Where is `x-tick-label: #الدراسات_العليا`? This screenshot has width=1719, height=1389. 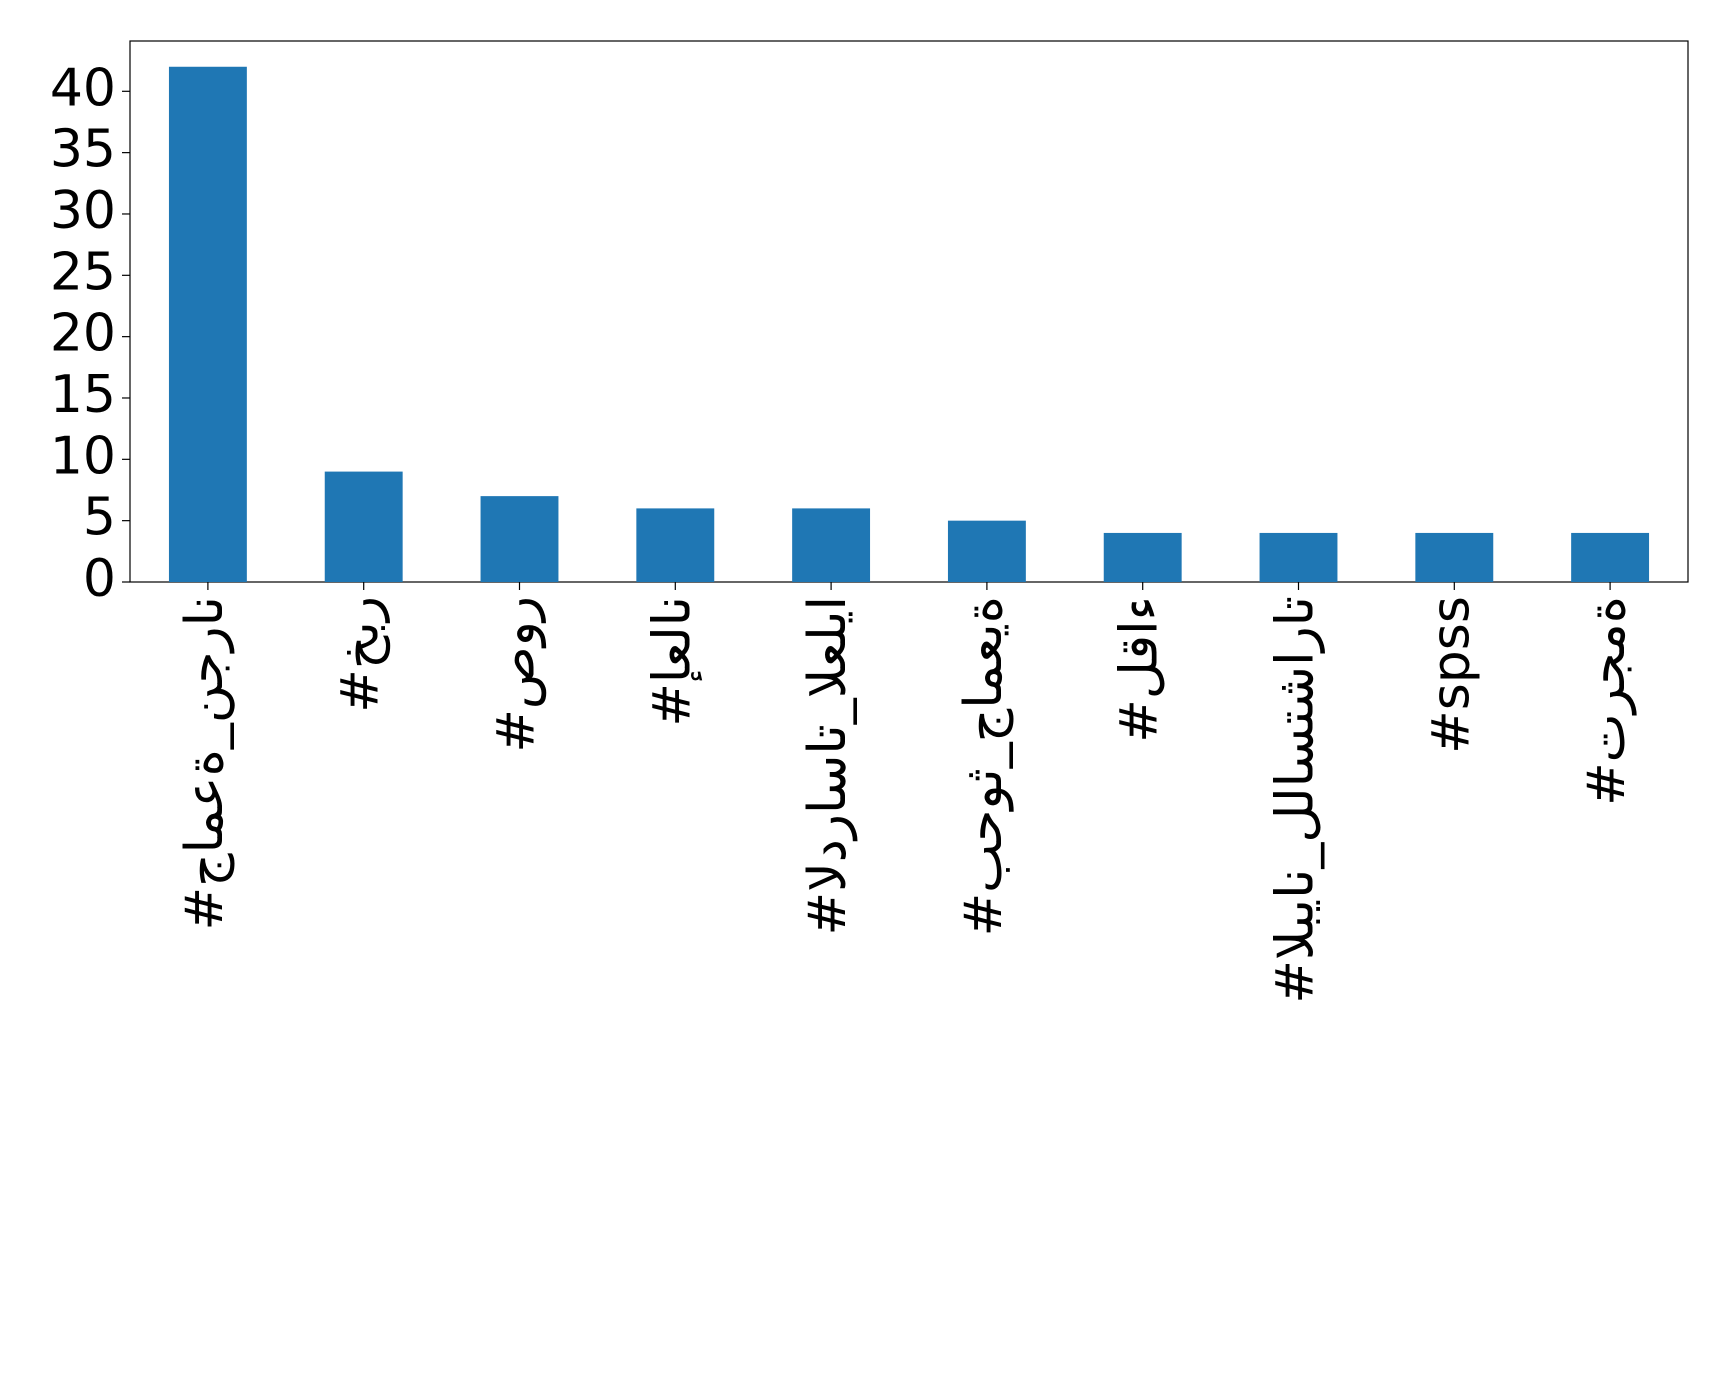
x-tick-label: #الدراسات_العليا is located at coordinates (828, 765).